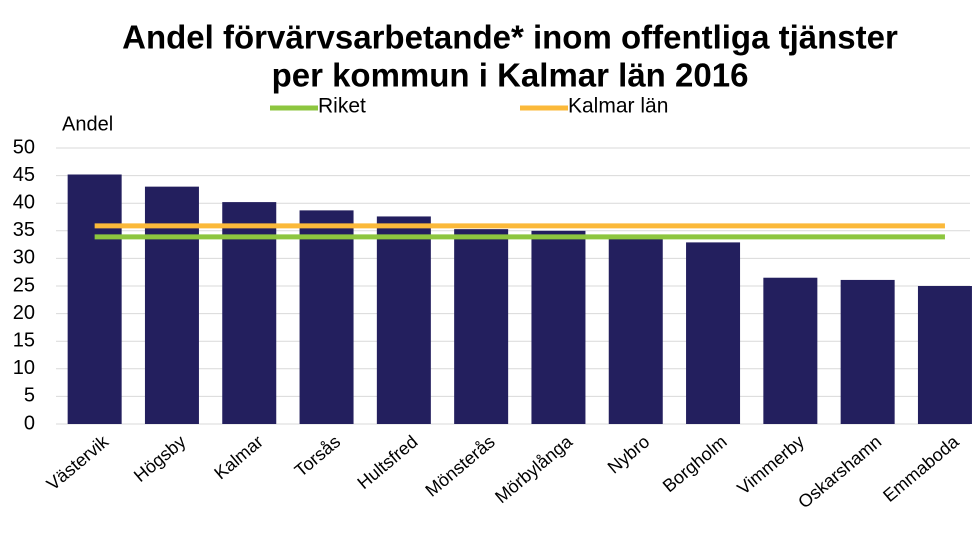 This screenshot has width=976, height=542. I want to click on y-tick-label: 20, so click(24, 313).